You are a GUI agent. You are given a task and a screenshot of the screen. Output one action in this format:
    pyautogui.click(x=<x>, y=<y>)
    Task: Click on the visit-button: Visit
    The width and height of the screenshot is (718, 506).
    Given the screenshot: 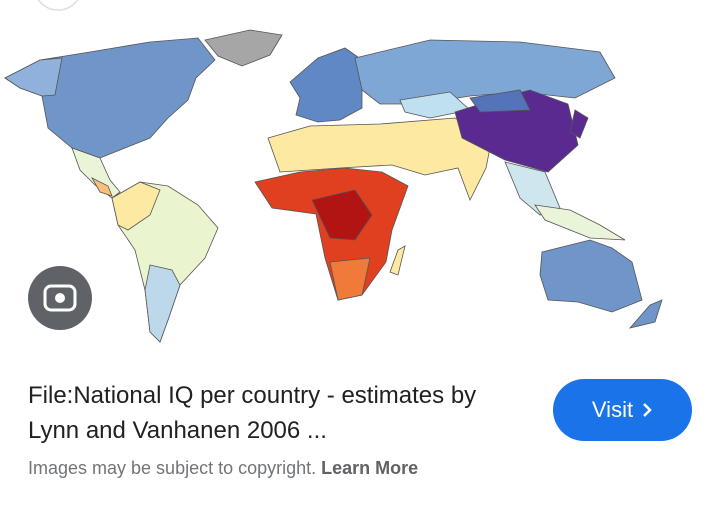 What is the action you would take?
    pyautogui.click(x=622, y=410)
    